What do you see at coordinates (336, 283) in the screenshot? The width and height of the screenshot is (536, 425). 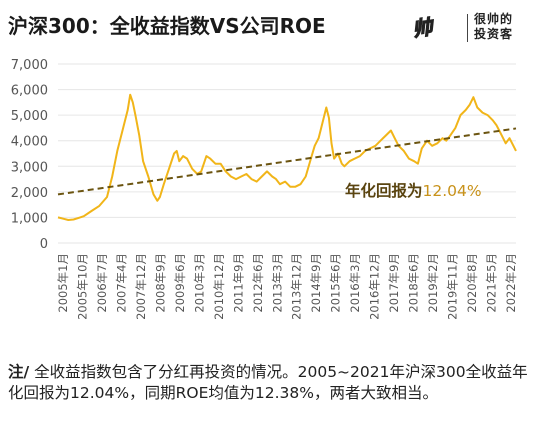 I see `x-tick-label: 2015年6月` at bounding box center [336, 283].